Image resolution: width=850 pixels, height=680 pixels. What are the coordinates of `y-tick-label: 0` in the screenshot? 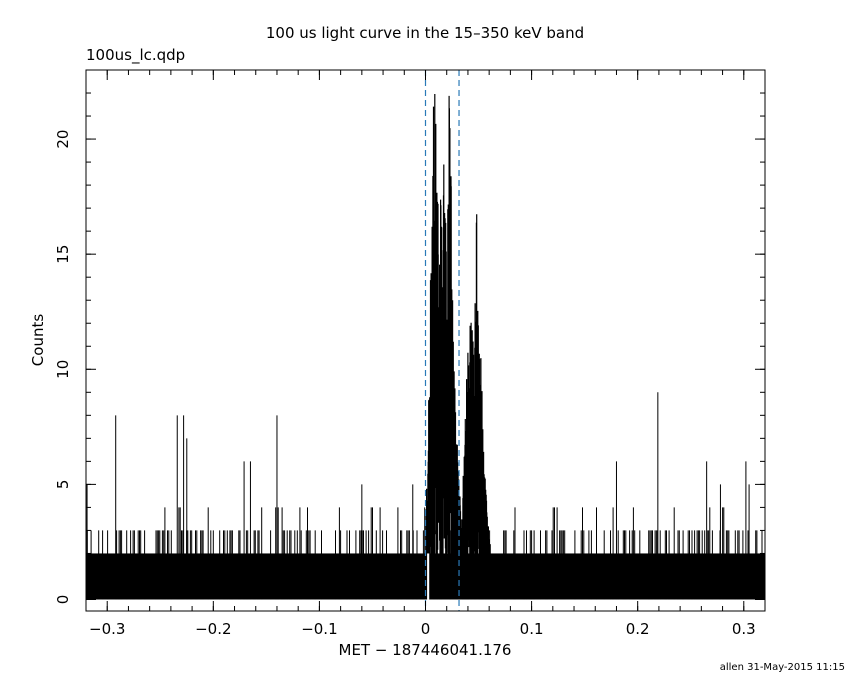 It's located at (63, 600).